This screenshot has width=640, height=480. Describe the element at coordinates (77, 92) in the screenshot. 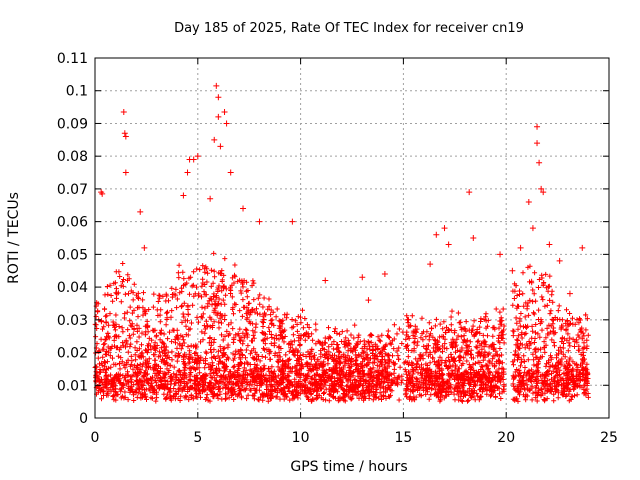

I see `y-tick-label: 0.1` at that location.